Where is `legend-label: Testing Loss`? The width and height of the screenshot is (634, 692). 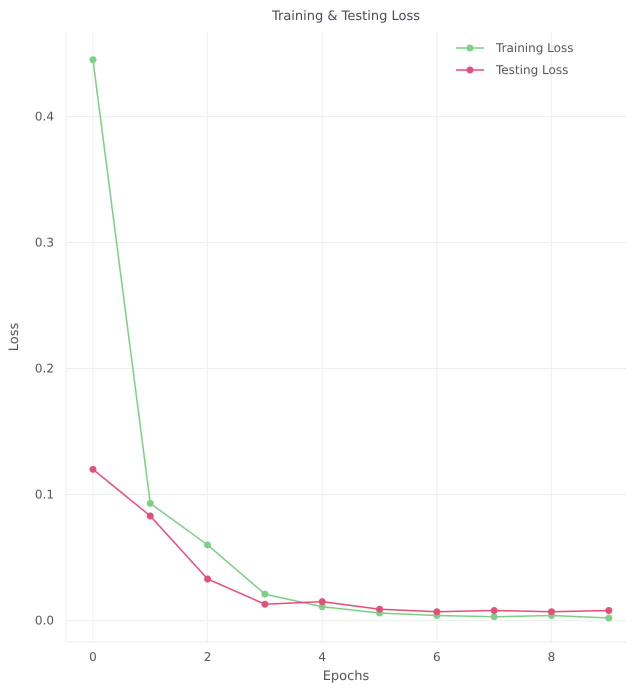
legend-label: Testing Loss is located at coordinates (531, 70).